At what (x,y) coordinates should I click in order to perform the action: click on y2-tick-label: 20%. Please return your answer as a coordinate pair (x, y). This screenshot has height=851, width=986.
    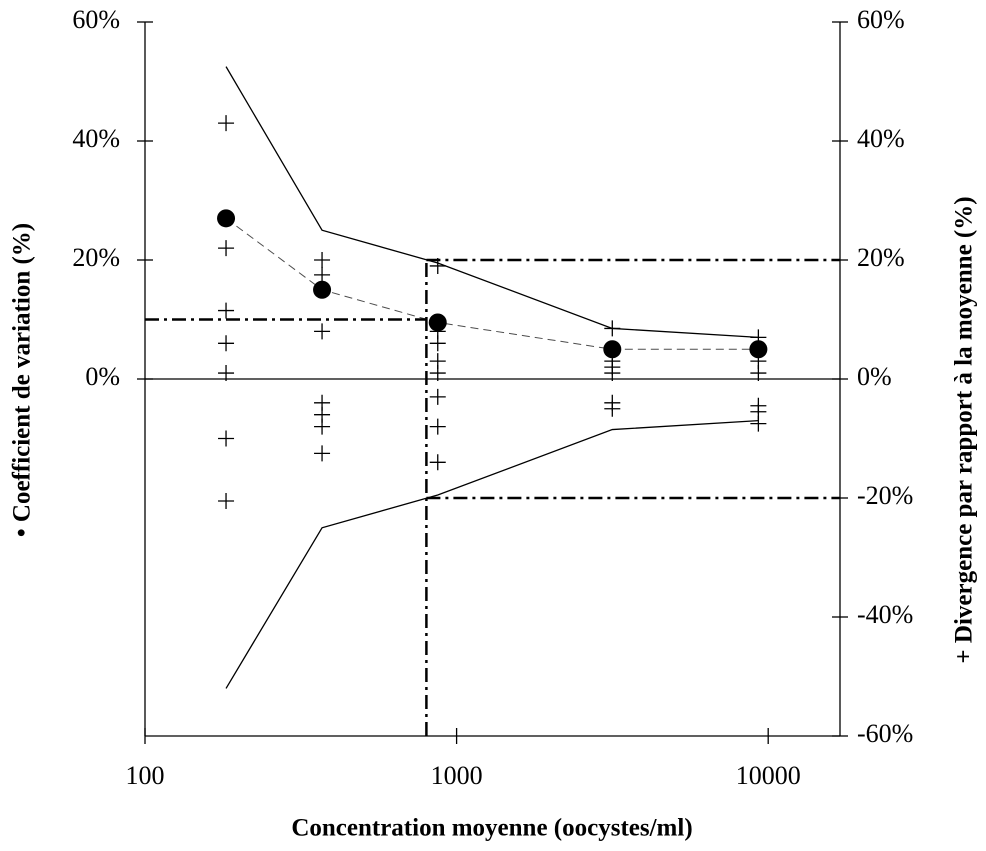
    Looking at the image, I should click on (881, 257).